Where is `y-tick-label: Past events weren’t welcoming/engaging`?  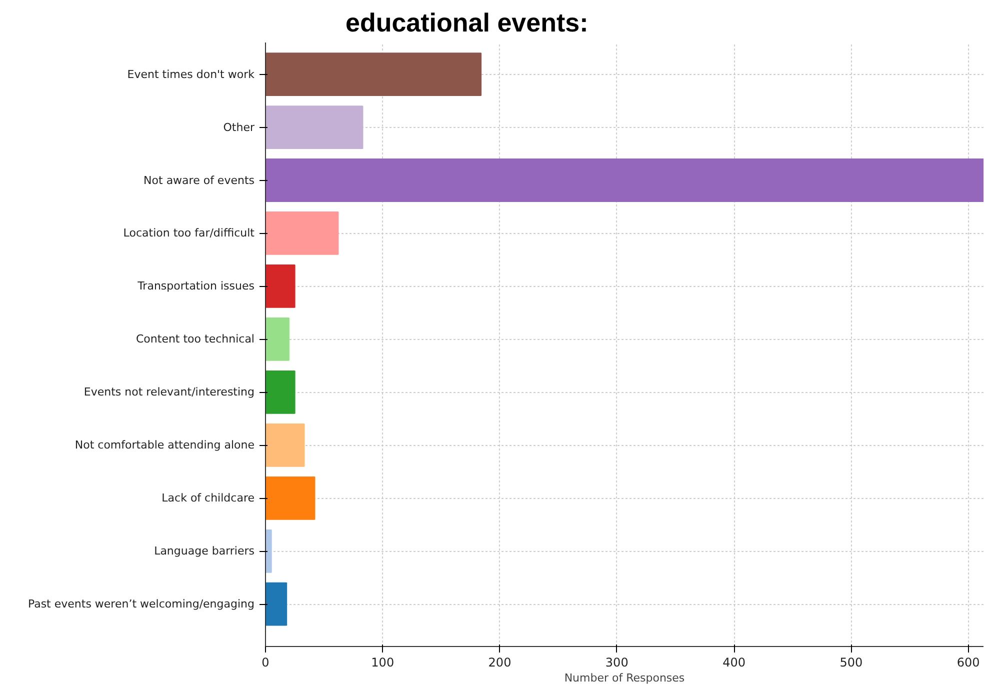
y-tick-label: Past events weren’t welcoming/engaging is located at coordinates (141, 604).